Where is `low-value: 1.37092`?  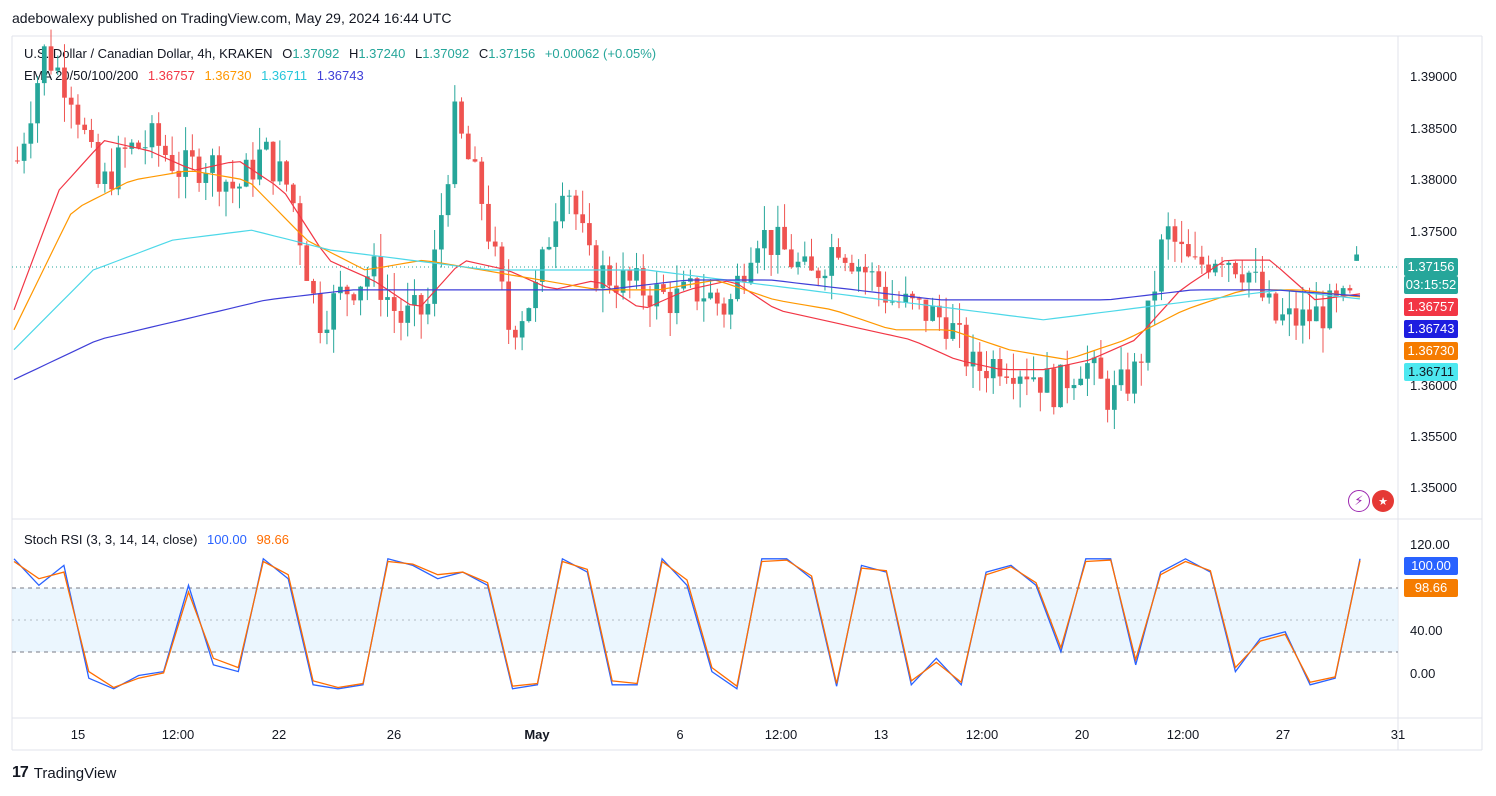 low-value: 1.37092 is located at coordinates (446, 53).